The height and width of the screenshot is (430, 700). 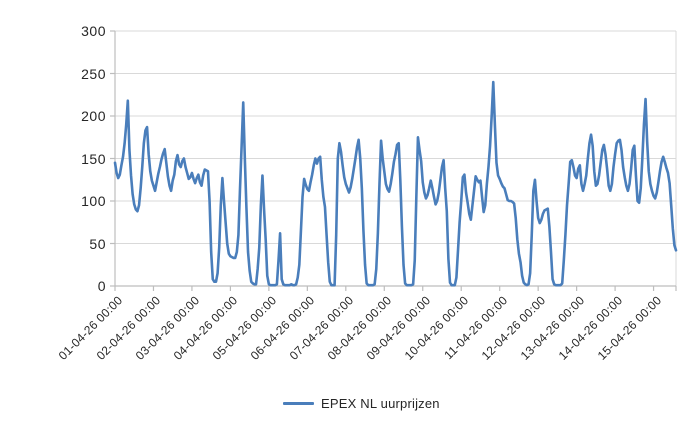 What do you see at coordinates (93, 158) in the screenshot?
I see `y-axis-tick-label: 150` at bounding box center [93, 158].